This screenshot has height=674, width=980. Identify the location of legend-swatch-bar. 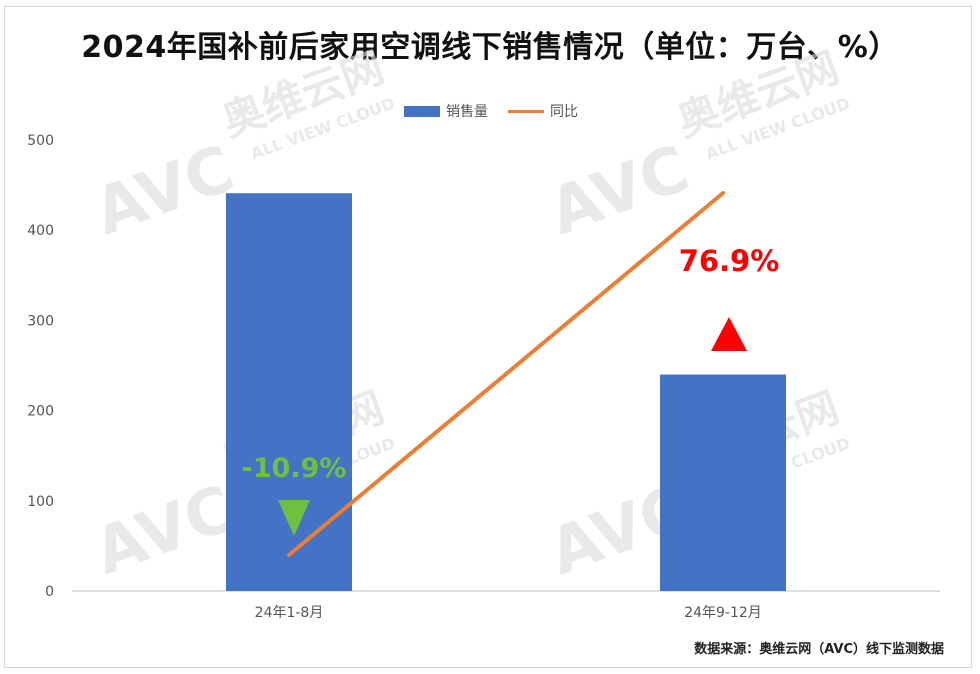
(422, 111).